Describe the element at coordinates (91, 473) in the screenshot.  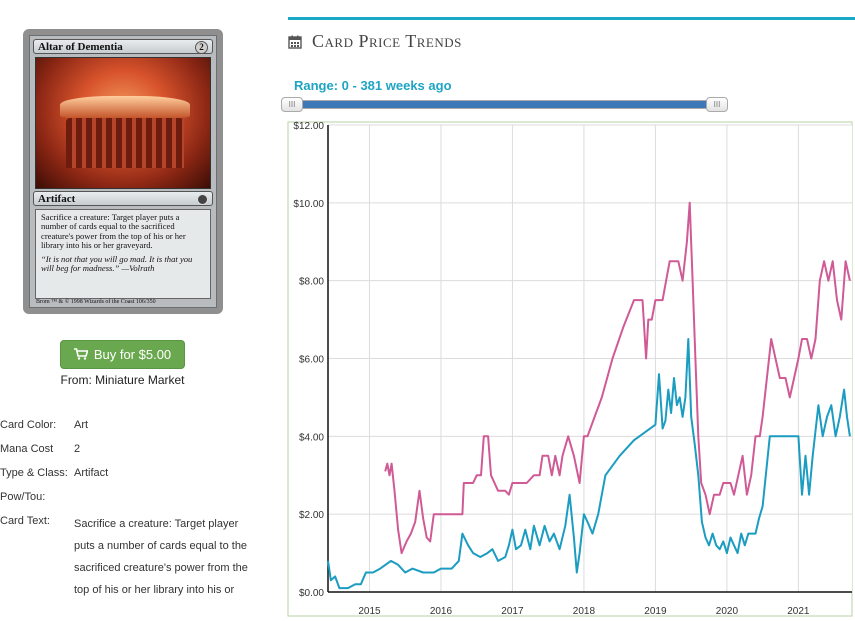
I see `attr-value-type-class: Artifact` at that location.